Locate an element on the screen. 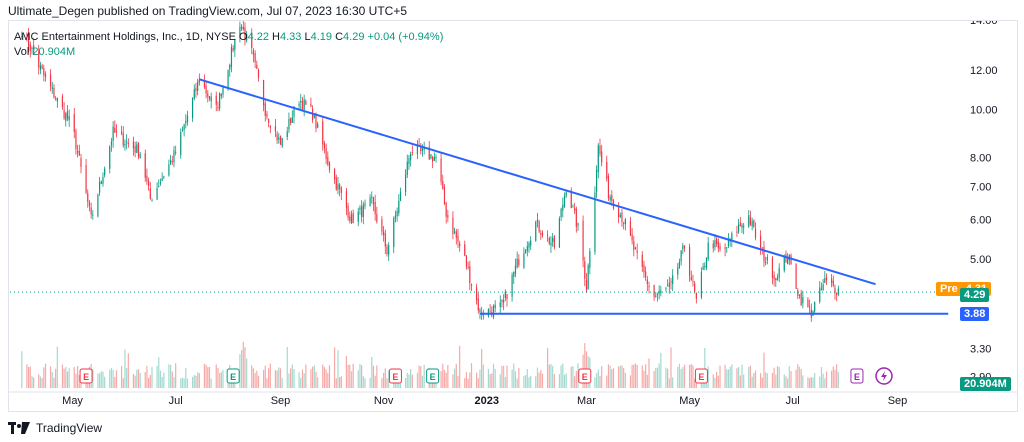  x-tick-label: May is located at coordinates (689, 401).